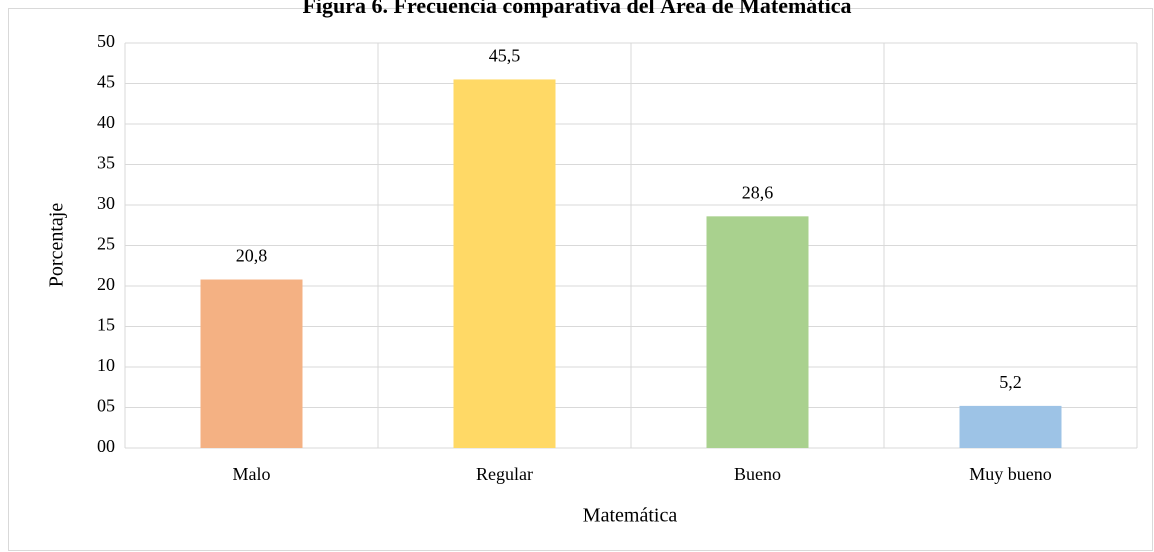  Describe the element at coordinates (505, 56) in the screenshot. I see `value-label: 45,5` at that location.